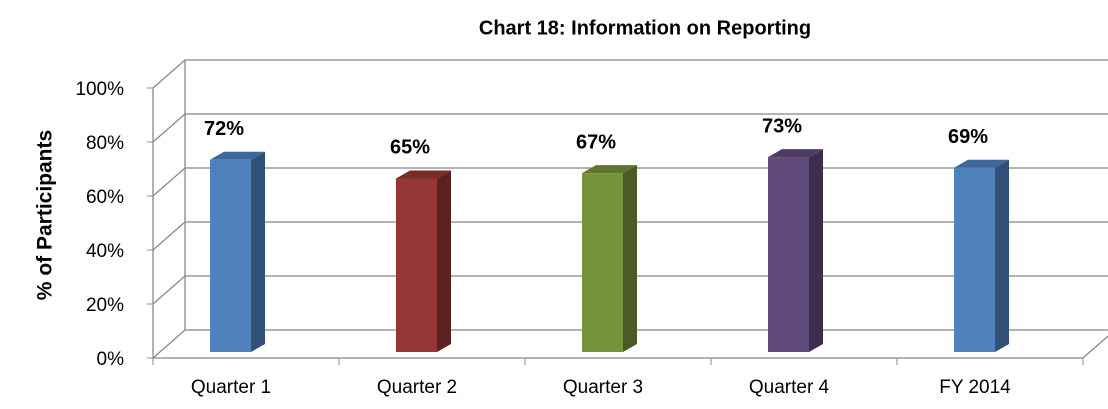 The height and width of the screenshot is (409, 1108). Describe the element at coordinates (105, 251) in the screenshot. I see `y-tick-label: 40%` at that location.